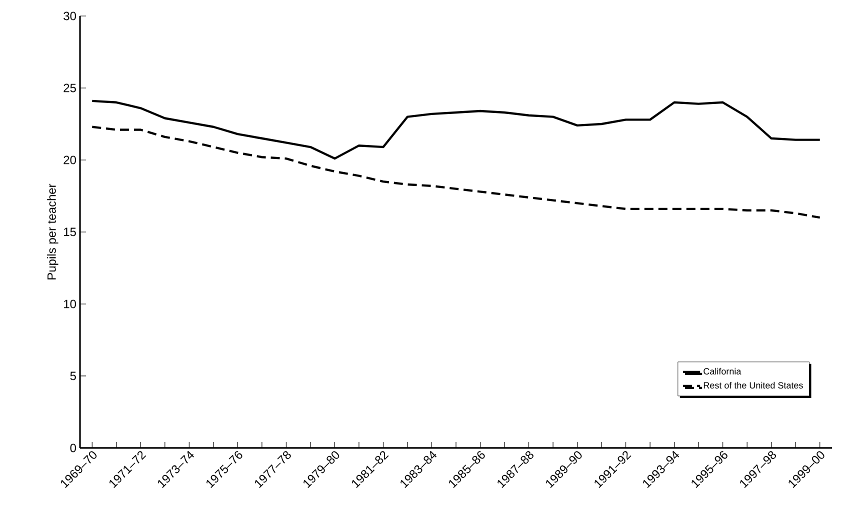 This screenshot has width=847, height=529. What do you see at coordinates (70, 160) in the screenshot?
I see `y-tick-label: 20` at bounding box center [70, 160].